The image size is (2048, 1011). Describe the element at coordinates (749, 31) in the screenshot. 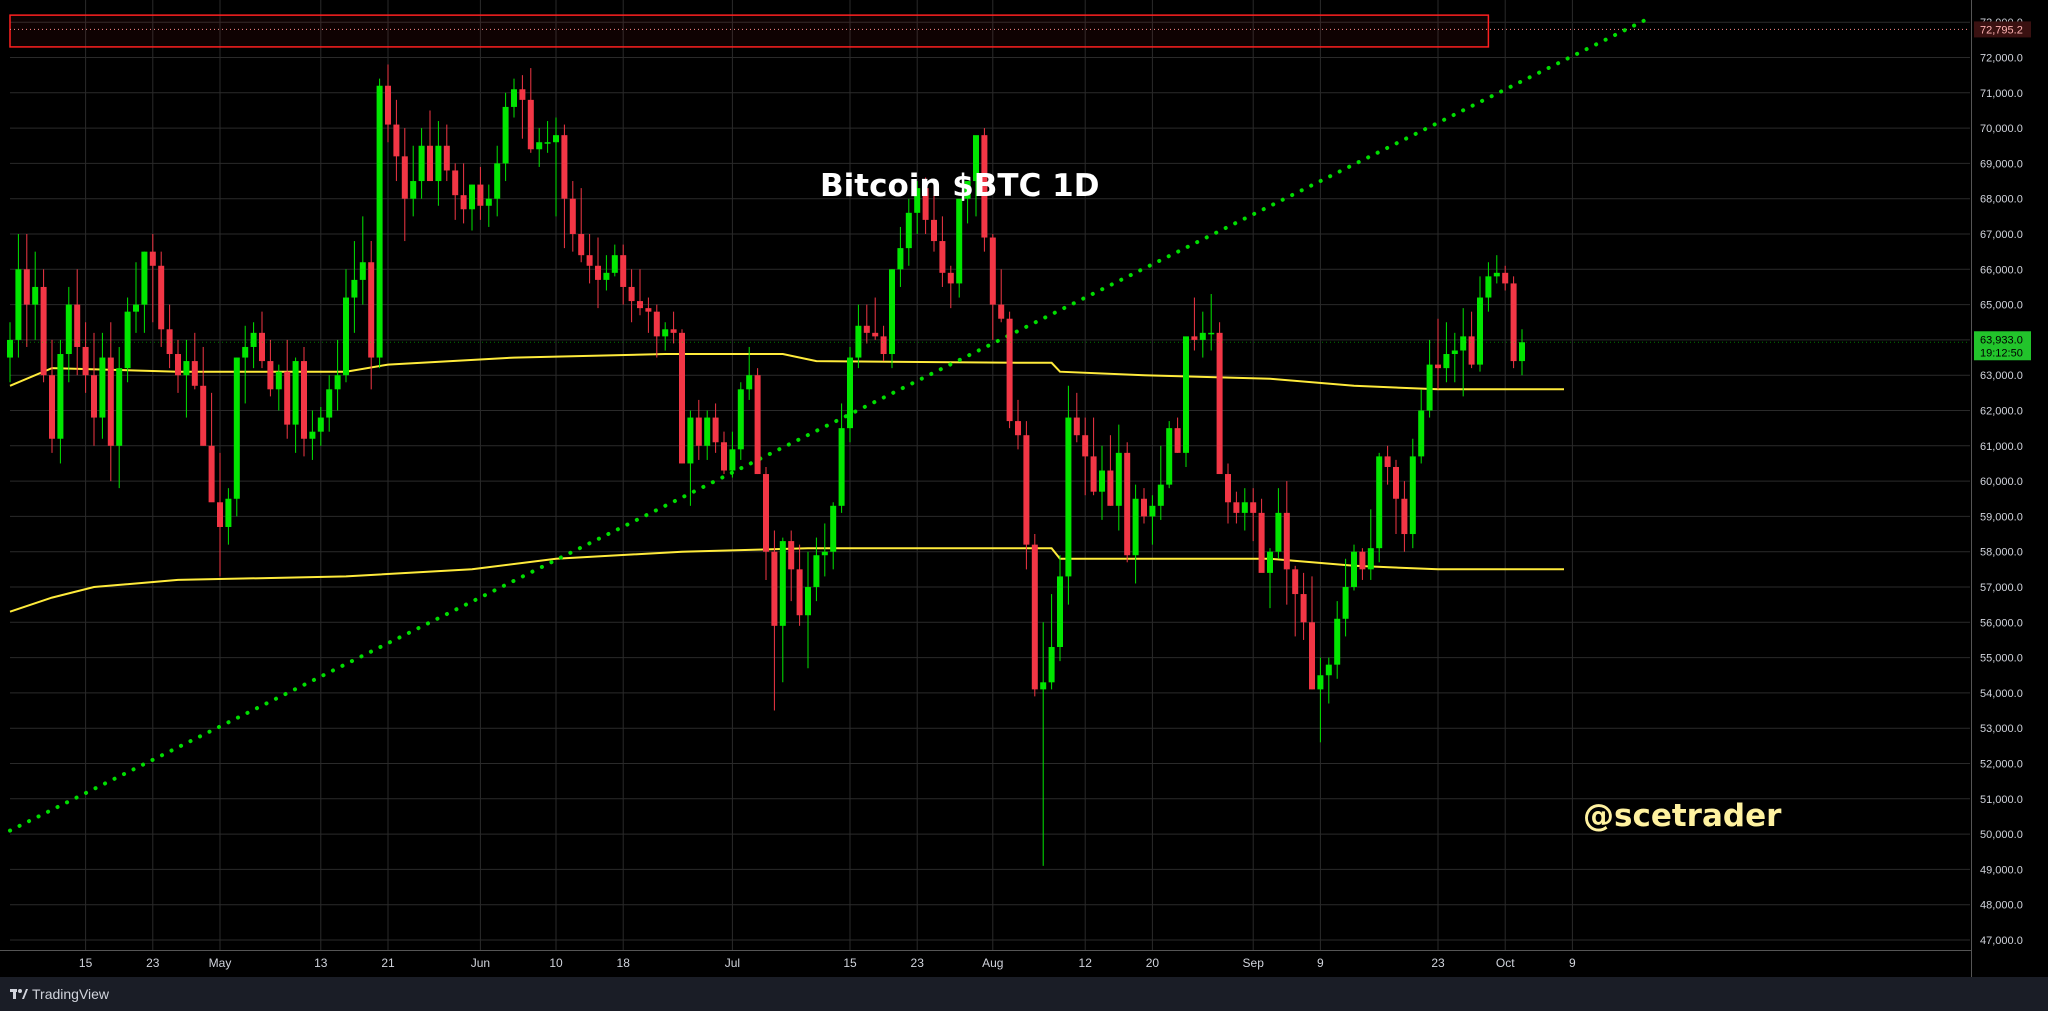

I see `resistance-zone-box` at that location.